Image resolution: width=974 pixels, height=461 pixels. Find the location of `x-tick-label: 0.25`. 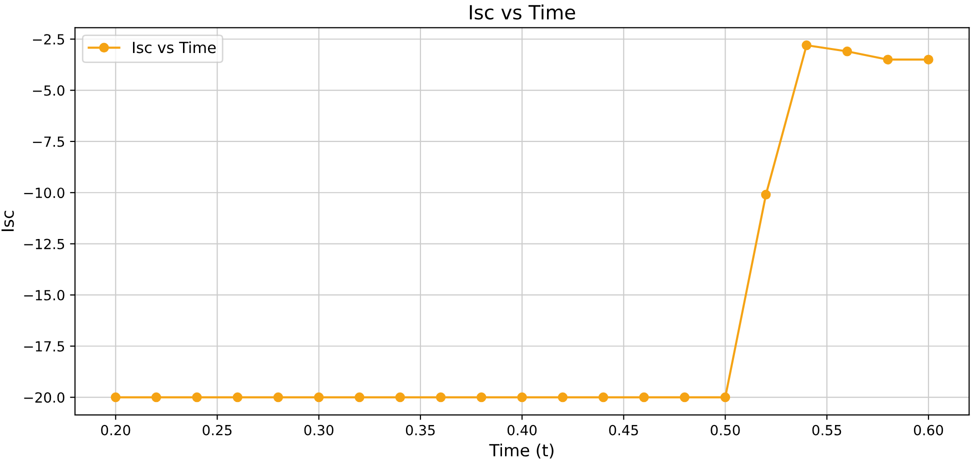

x-tick-label: 0.25 is located at coordinates (217, 430).